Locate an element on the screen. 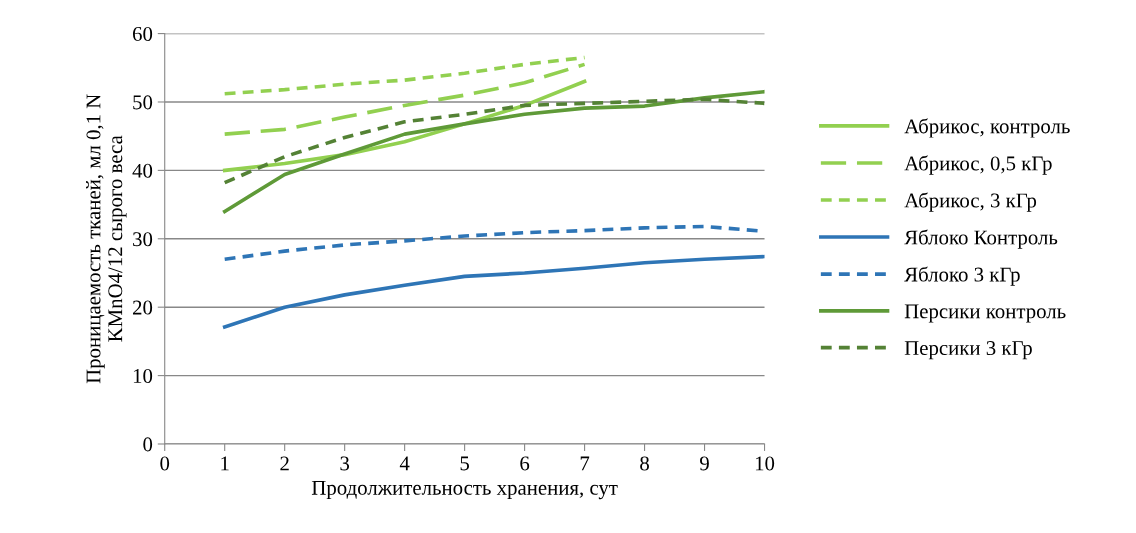 The width and height of the screenshot is (1136, 533). x-tick-label: 1 is located at coordinates (225, 463).